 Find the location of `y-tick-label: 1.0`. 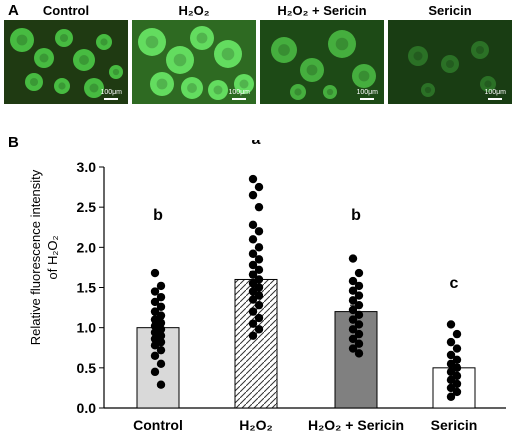

y-tick-label: 1.0 is located at coordinates (87, 328).